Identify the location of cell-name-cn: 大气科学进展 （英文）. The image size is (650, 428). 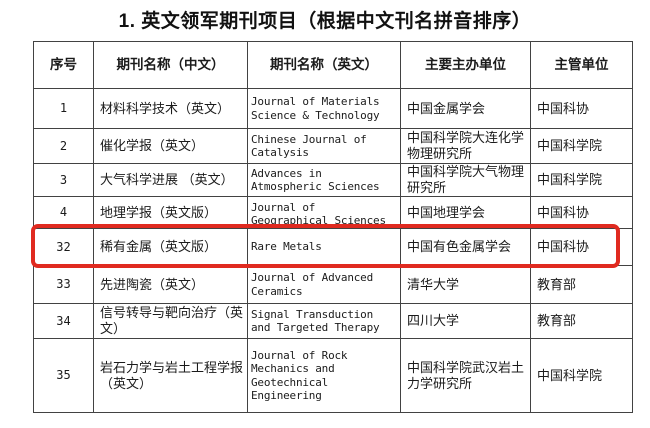
(171, 180).